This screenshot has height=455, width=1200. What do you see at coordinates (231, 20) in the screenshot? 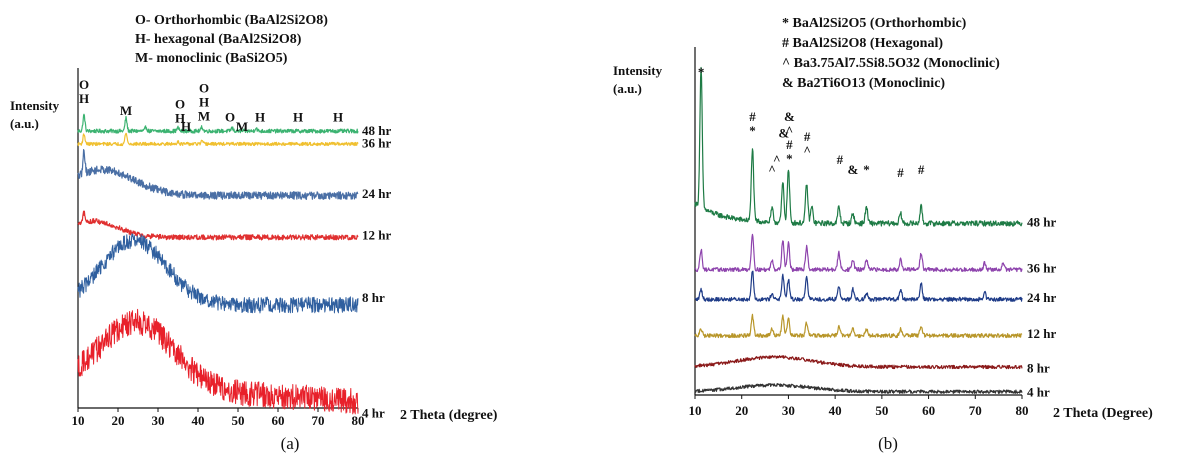
I see `legend-entry: O- Orthorhombic (BaAl2Si2O8)` at bounding box center [231, 20].